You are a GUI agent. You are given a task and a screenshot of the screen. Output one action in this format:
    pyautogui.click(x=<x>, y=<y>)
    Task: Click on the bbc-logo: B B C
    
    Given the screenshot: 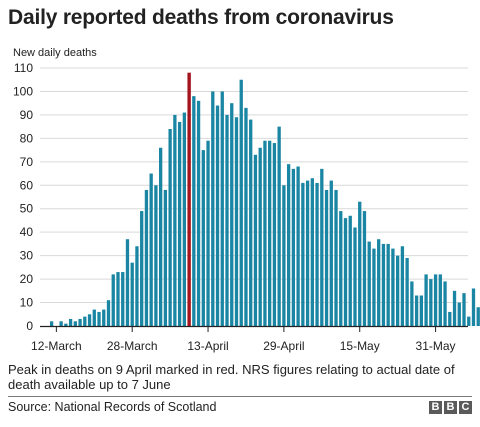 What is the action you would take?
    pyautogui.click(x=450, y=407)
    